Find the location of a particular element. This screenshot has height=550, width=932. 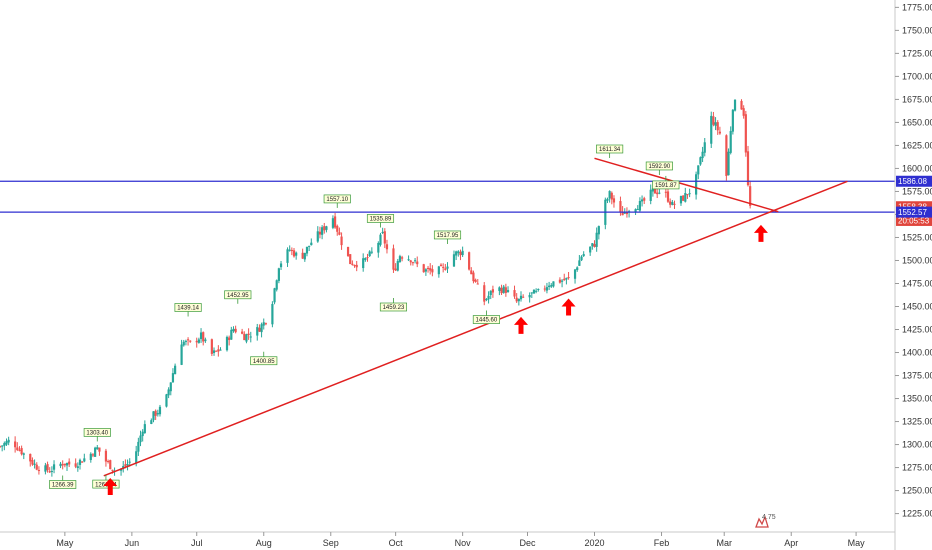

price-tag: 20:05:53 is located at coordinates (914, 220).